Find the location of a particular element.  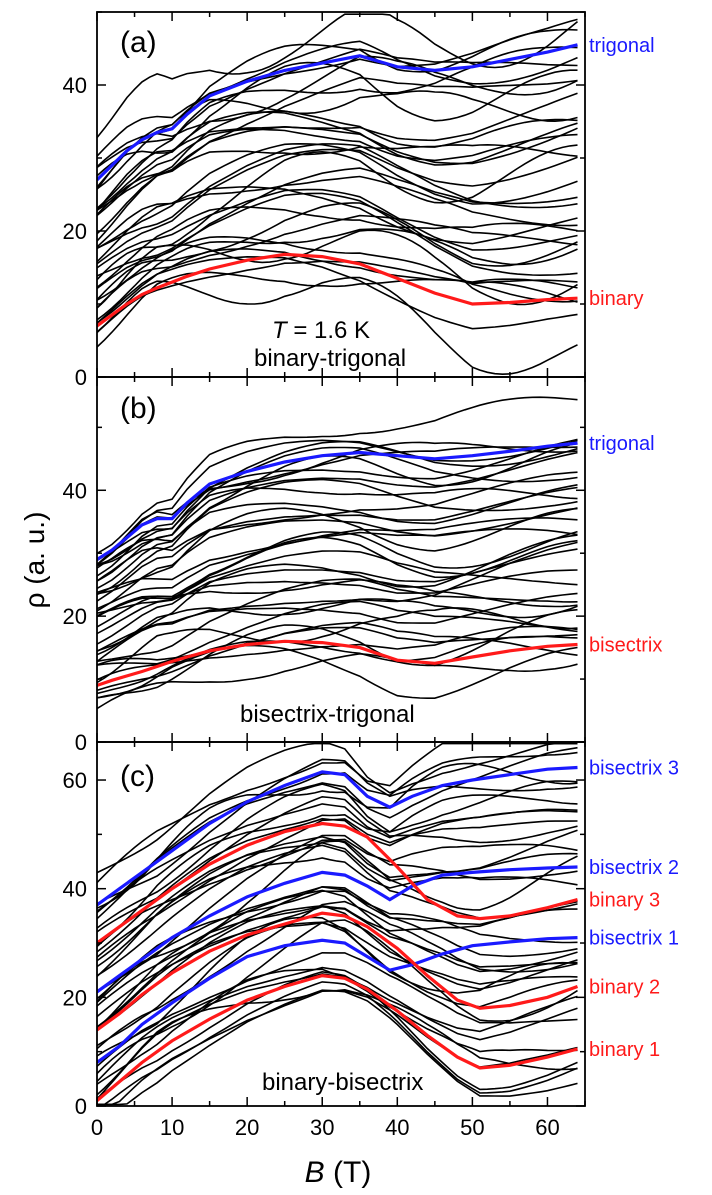

series-label-bisectrix-1: bisectrix 1 is located at coordinates (634, 939).